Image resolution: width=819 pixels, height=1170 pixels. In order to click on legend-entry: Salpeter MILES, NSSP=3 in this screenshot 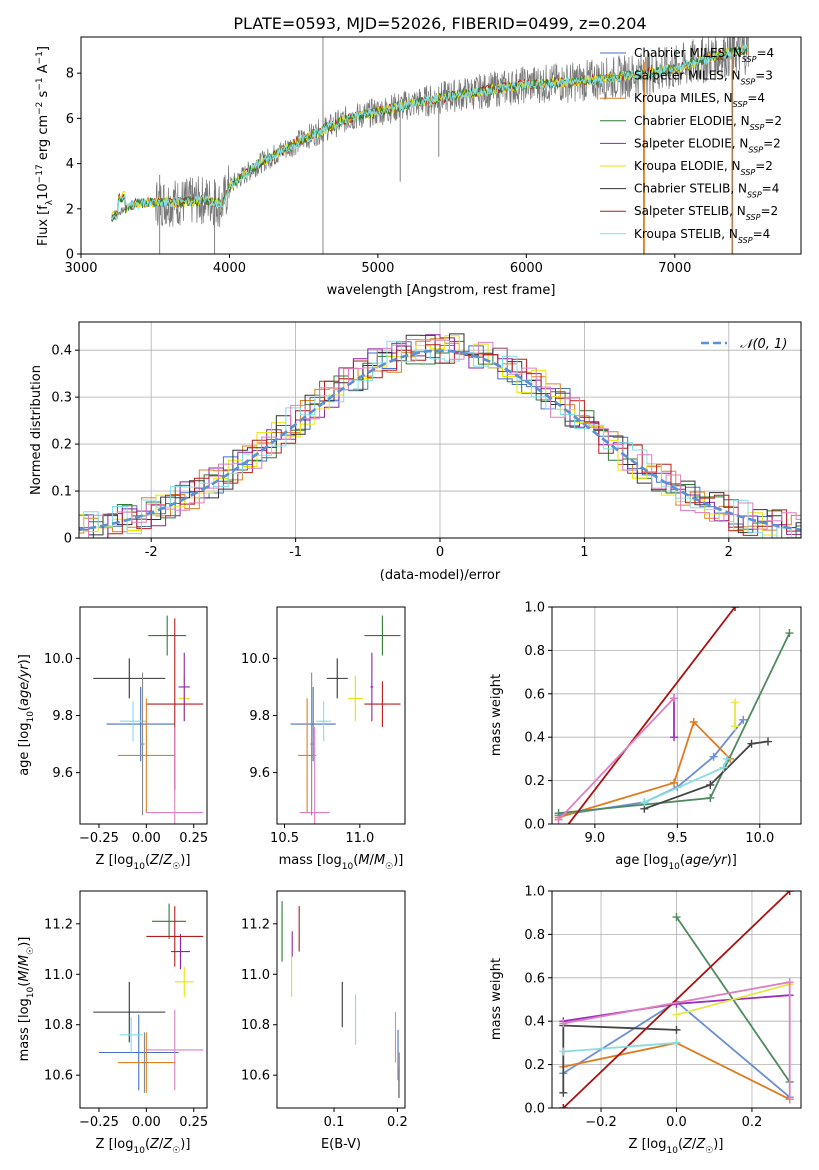, I will do `click(703, 78)`.